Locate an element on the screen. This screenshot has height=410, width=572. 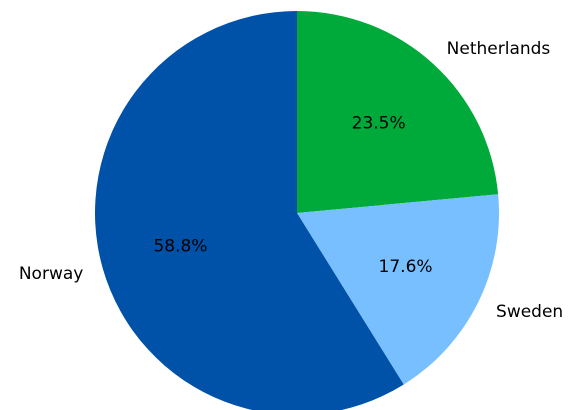
pie-value-label-netherlands: 23.5% is located at coordinates (379, 123).